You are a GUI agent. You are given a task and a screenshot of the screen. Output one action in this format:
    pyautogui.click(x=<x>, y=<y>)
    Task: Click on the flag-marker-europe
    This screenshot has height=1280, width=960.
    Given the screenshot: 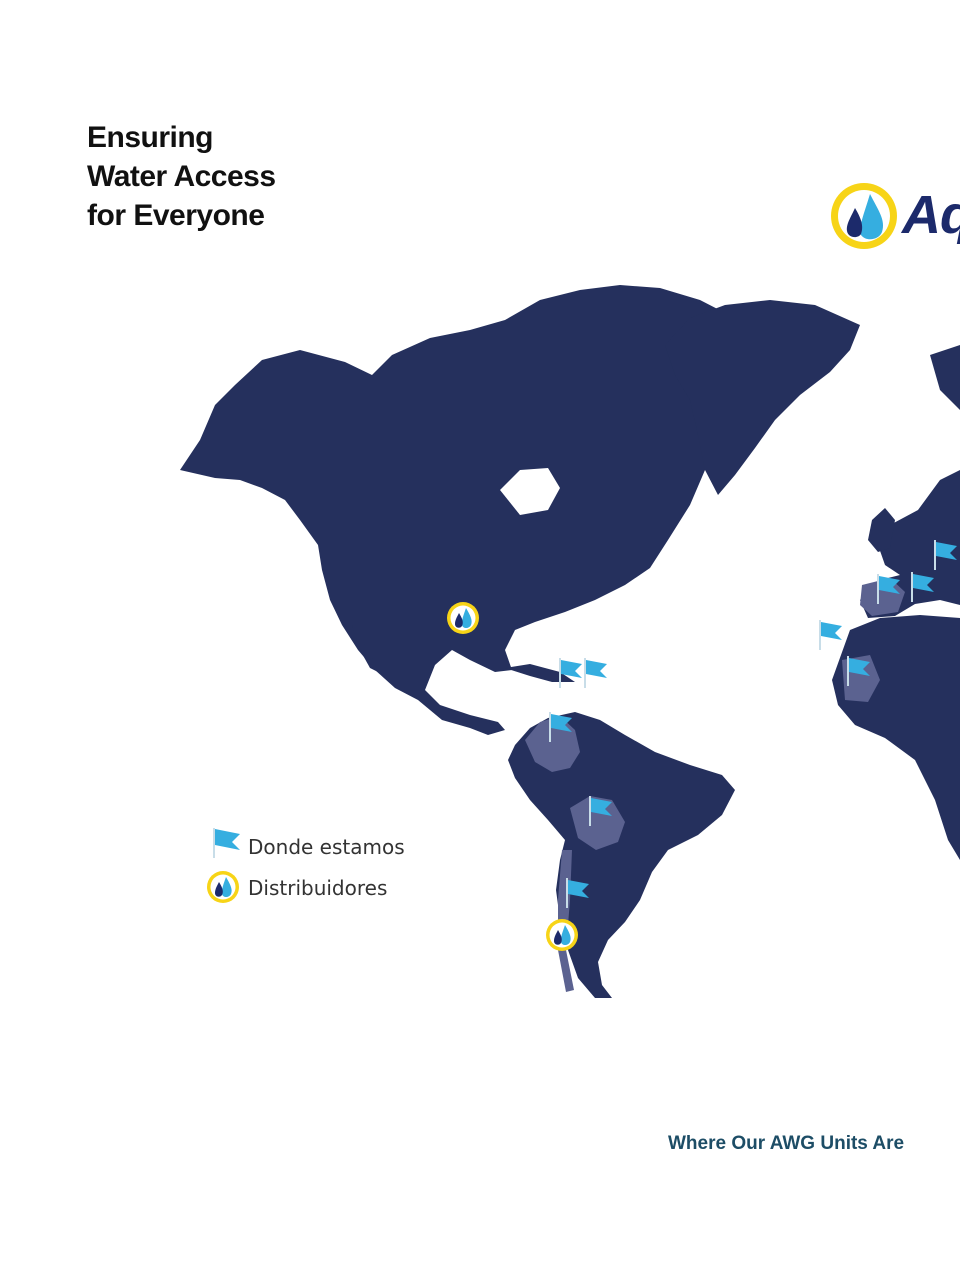 What is the action you would take?
    pyautogui.click(x=946, y=555)
    